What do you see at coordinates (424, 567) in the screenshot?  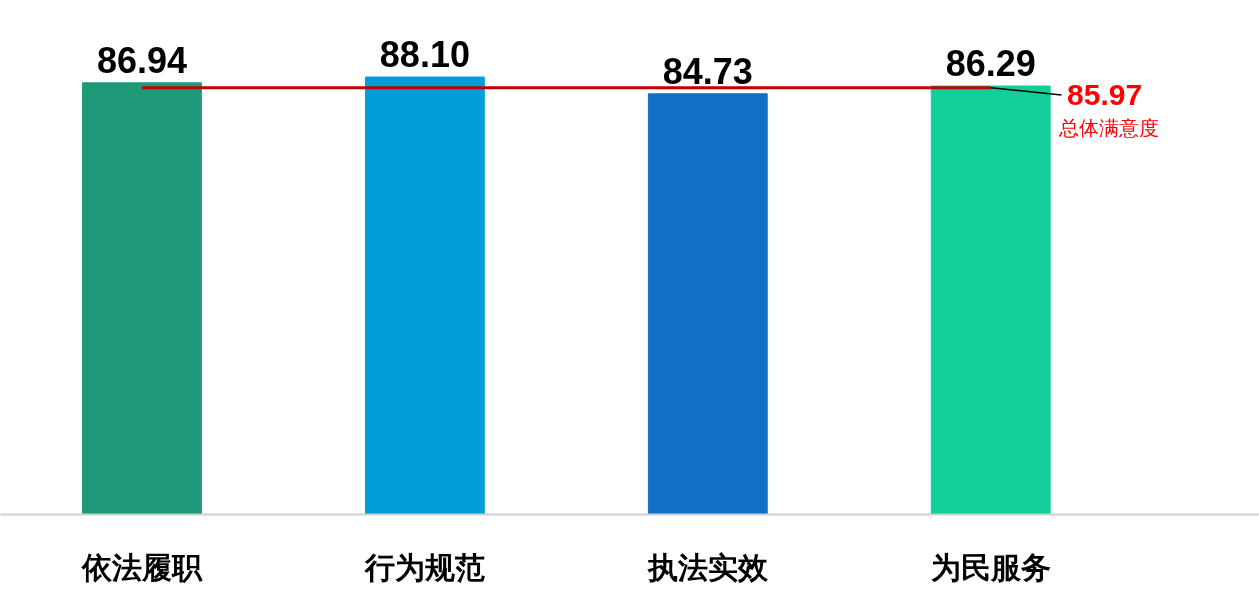 I see `x-tick-label: 行为规范` at bounding box center [424, 567].